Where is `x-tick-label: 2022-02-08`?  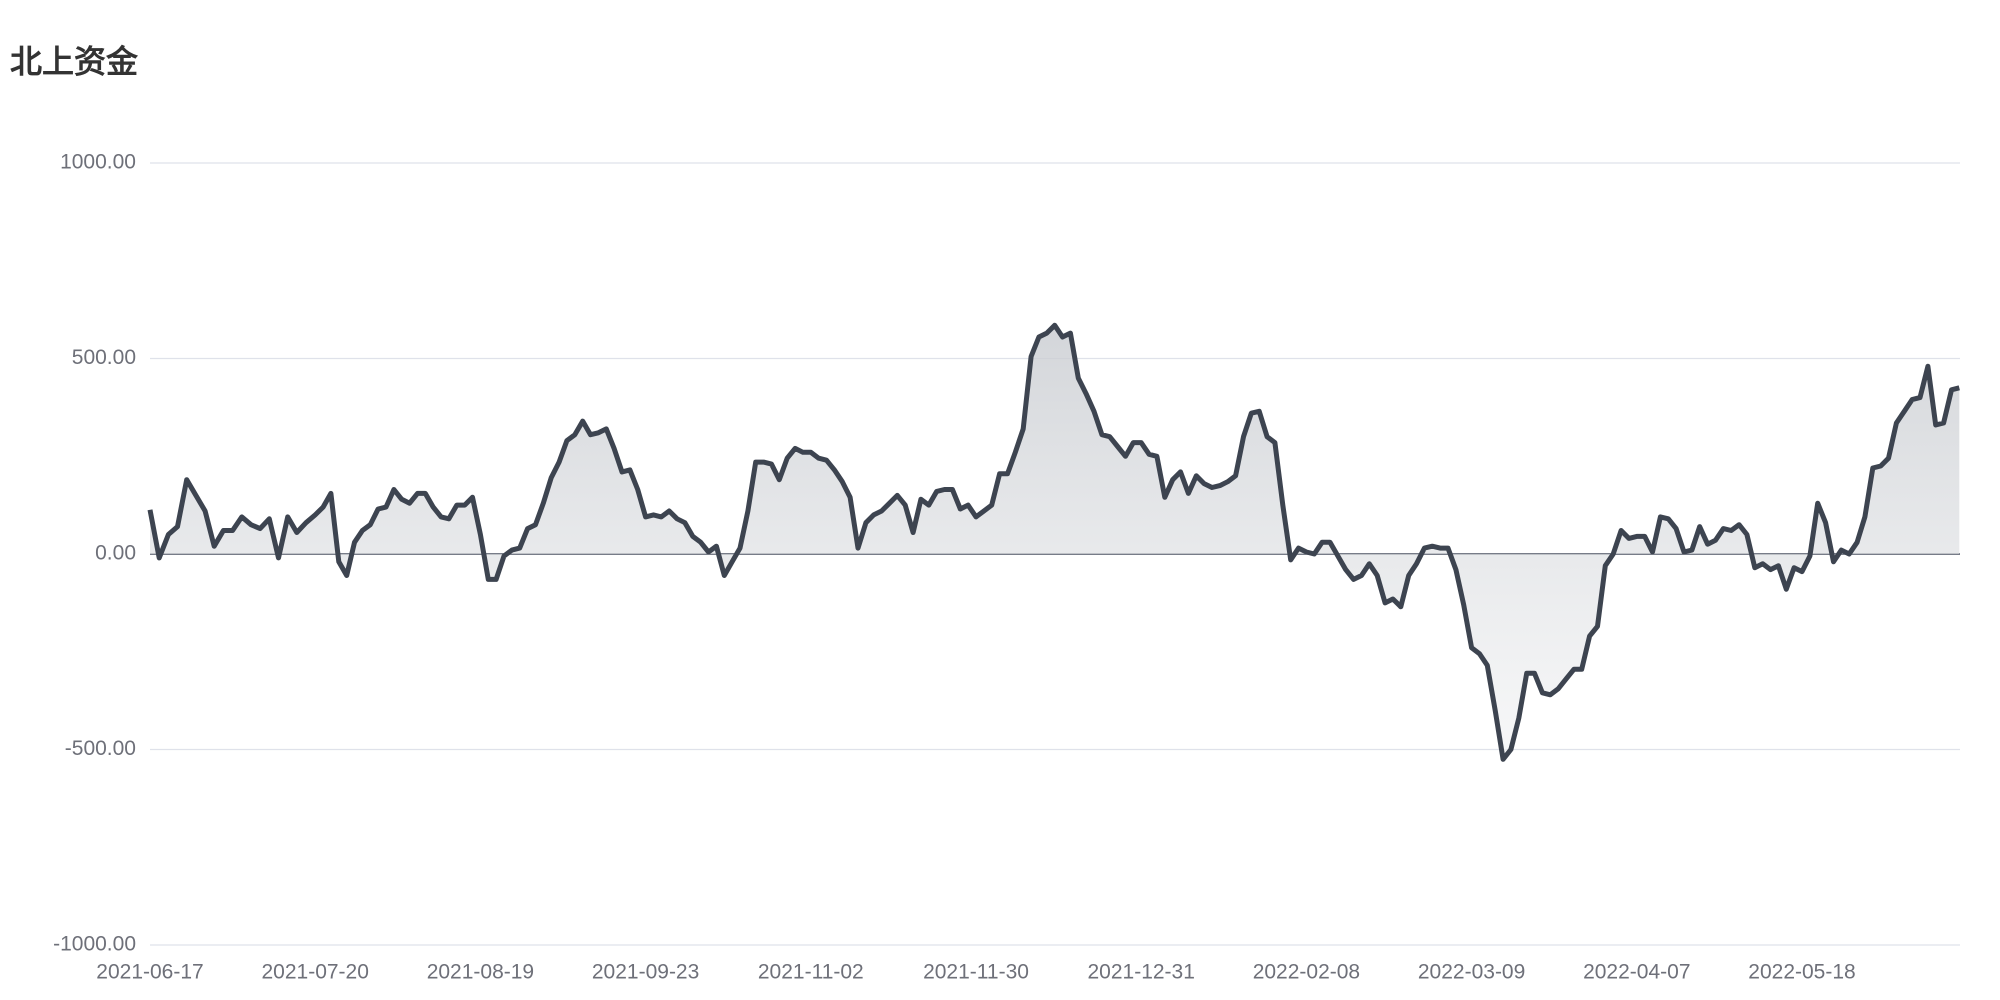
x-tick-label: 2022-02-08 is located at coordinates (1306, 972).